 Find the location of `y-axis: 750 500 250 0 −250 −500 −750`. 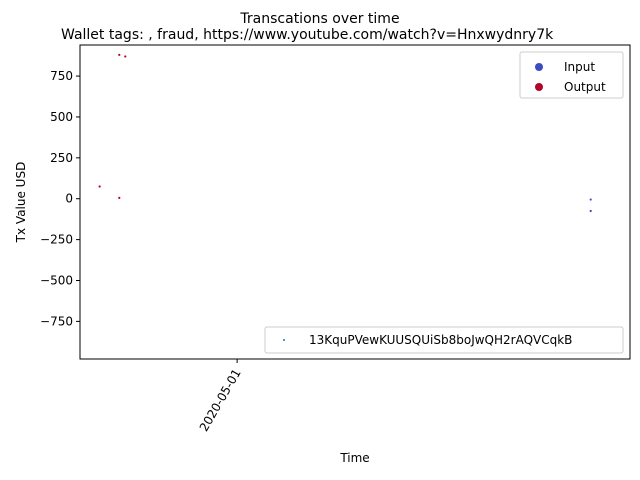

y-axis: 750 500 250 0 −250 −500 −750 is located at coordinates (60, 198).